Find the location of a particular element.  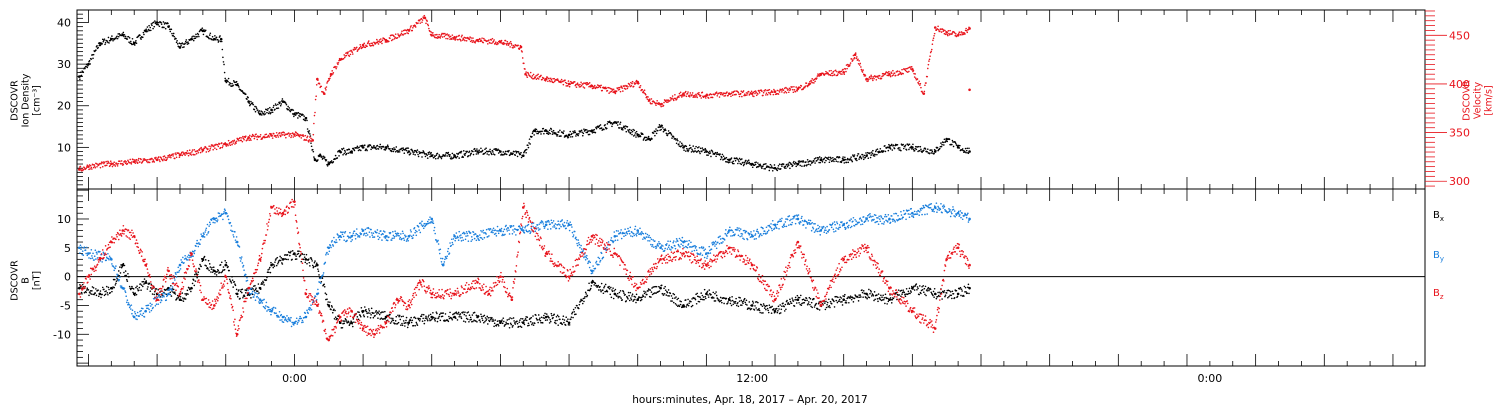

top-left-tick-label: 40 is located at coordinates (64, 22).